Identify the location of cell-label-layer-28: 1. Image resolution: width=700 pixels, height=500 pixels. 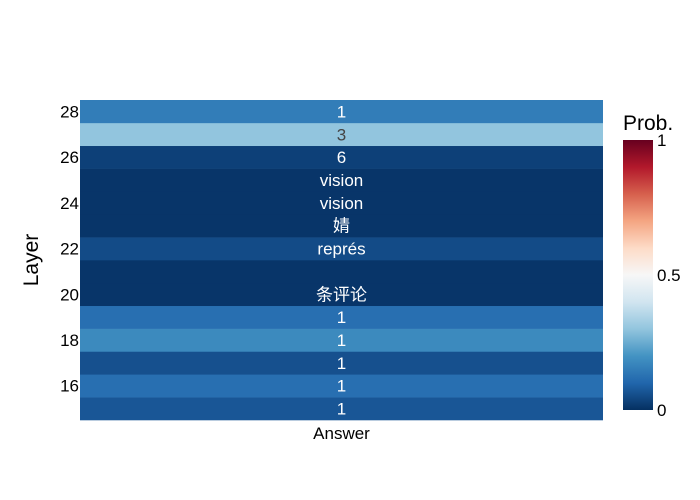
(341, 111).